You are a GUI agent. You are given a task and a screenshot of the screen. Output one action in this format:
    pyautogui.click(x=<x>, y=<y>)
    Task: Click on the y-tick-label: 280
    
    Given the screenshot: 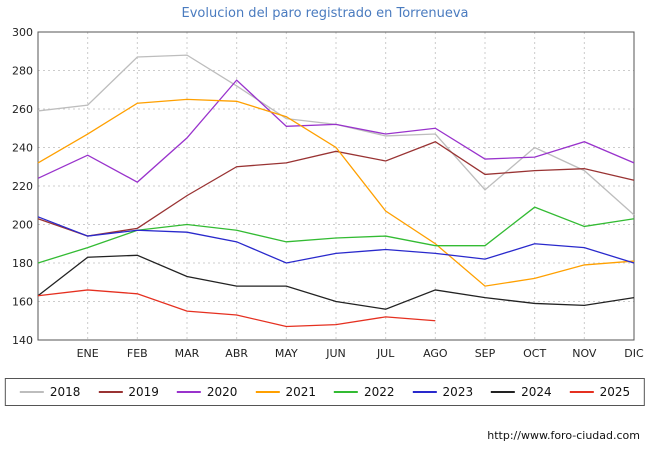 What is the action you would take?
    pyautogui.click(x=22, y=71)
    